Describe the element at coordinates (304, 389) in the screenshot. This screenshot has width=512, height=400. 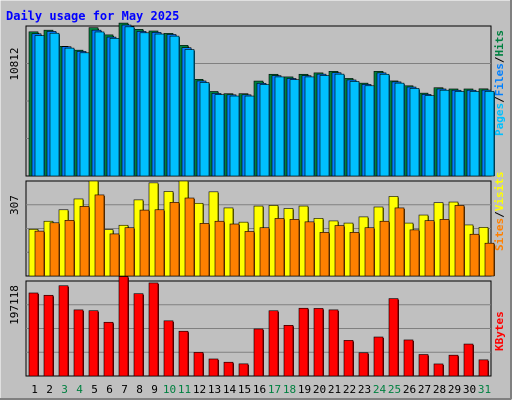
I see `x-tick-label: 19` at that location.